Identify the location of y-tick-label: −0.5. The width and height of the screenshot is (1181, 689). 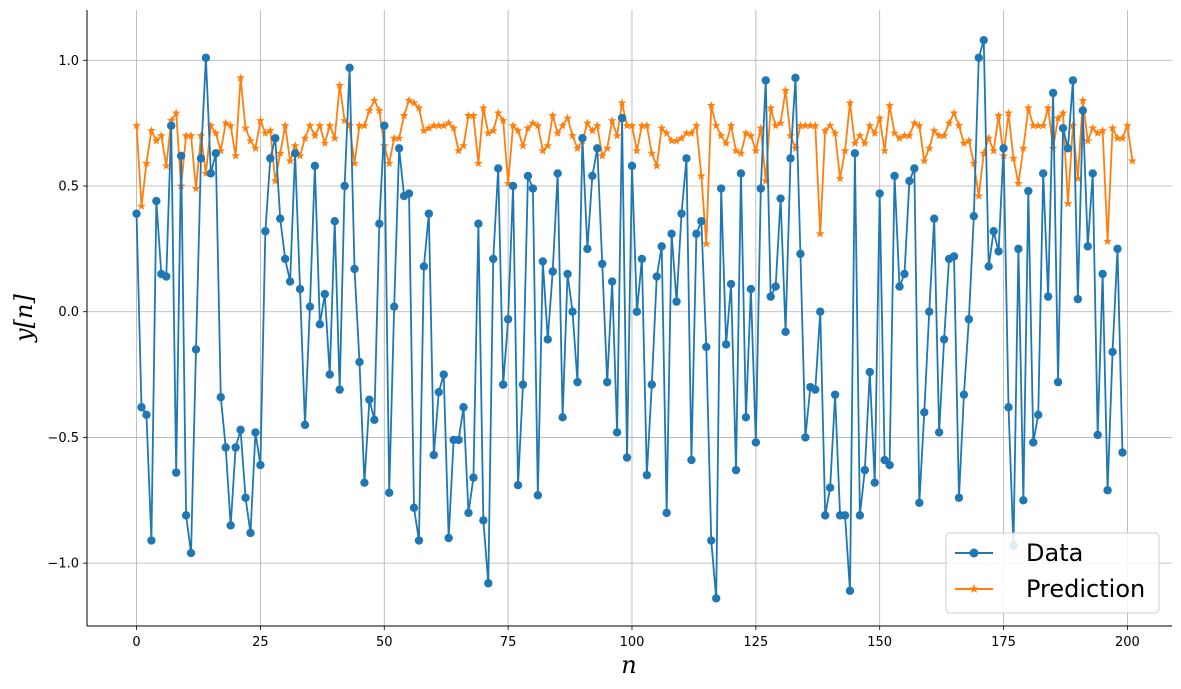
(63, 438).